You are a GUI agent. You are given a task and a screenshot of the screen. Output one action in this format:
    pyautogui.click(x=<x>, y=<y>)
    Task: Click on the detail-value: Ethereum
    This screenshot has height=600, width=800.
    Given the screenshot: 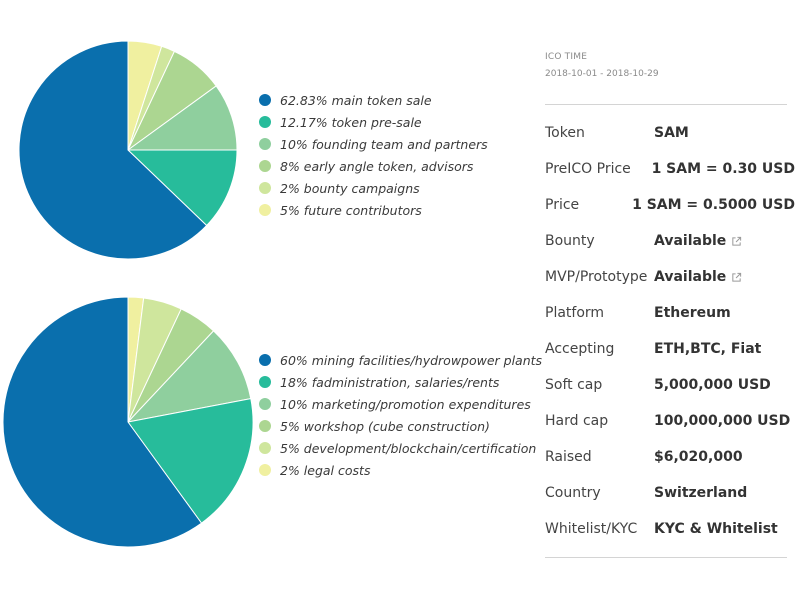 What is the action you would take?
    pyautogui.click(x=692, y=313)
    